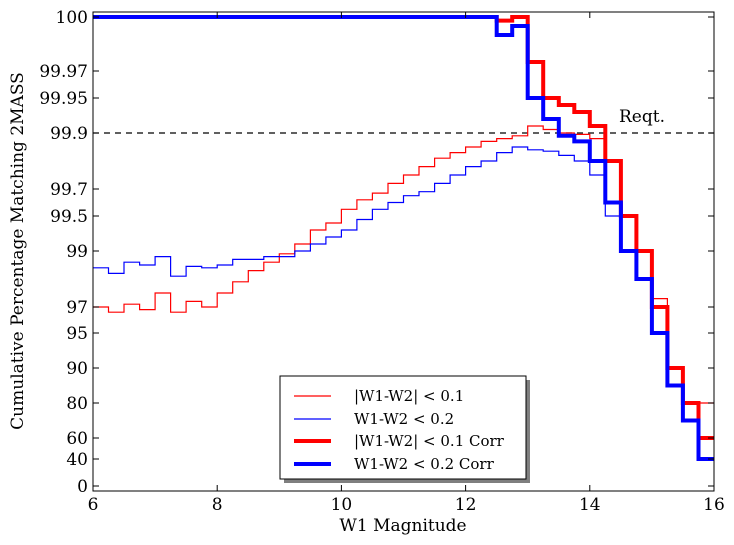  What do you see at coordinates (77, 439) in the screenshot?
I see `y-tick-label: 60` at bounding box center [77, 439].